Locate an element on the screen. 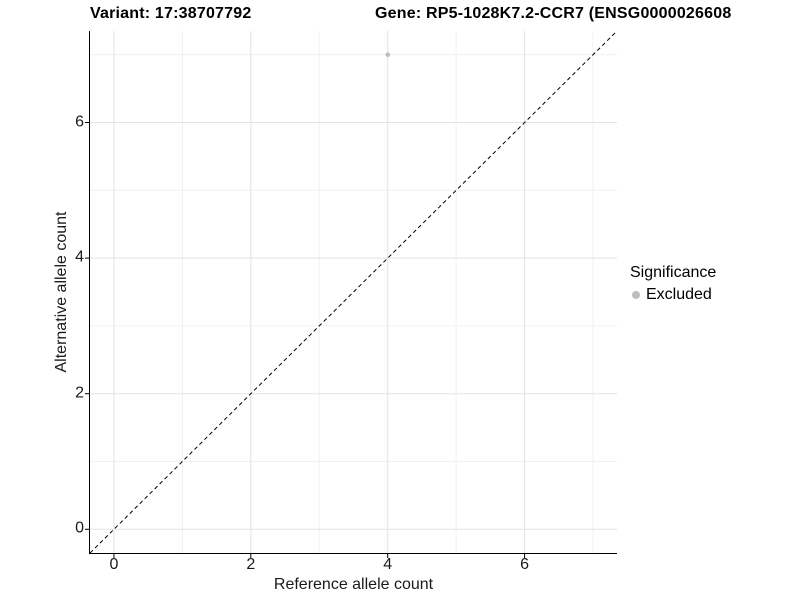 This screenshot has width=800, height=600. legend-item-label: Excluded is located at coordinates (679, 294).